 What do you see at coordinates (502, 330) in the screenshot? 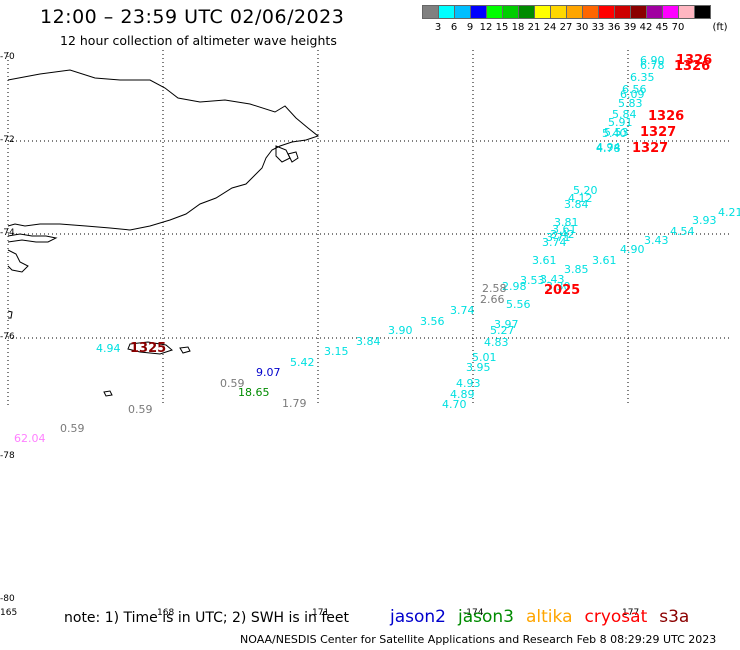
I see `wave-height-label: 5.27` at bounding box center [502, 330].